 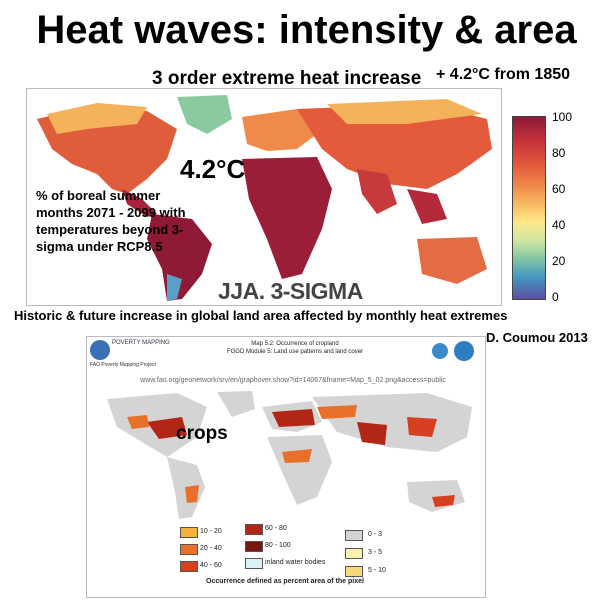 What do you see at coordinates (537, 337) in the screenshot?
I see `credit: D. Coumou 2013` at bounding box center [537, 337].